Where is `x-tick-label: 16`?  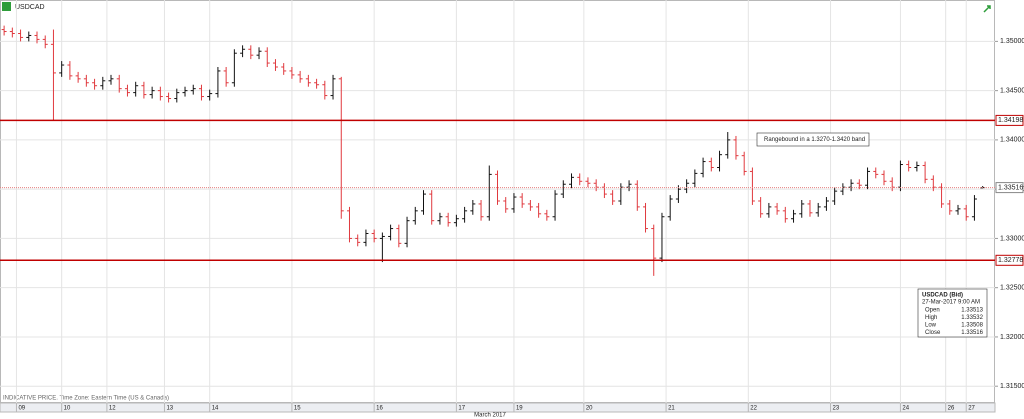
x-tick-label: 16 is located at coordinates (379, 409).